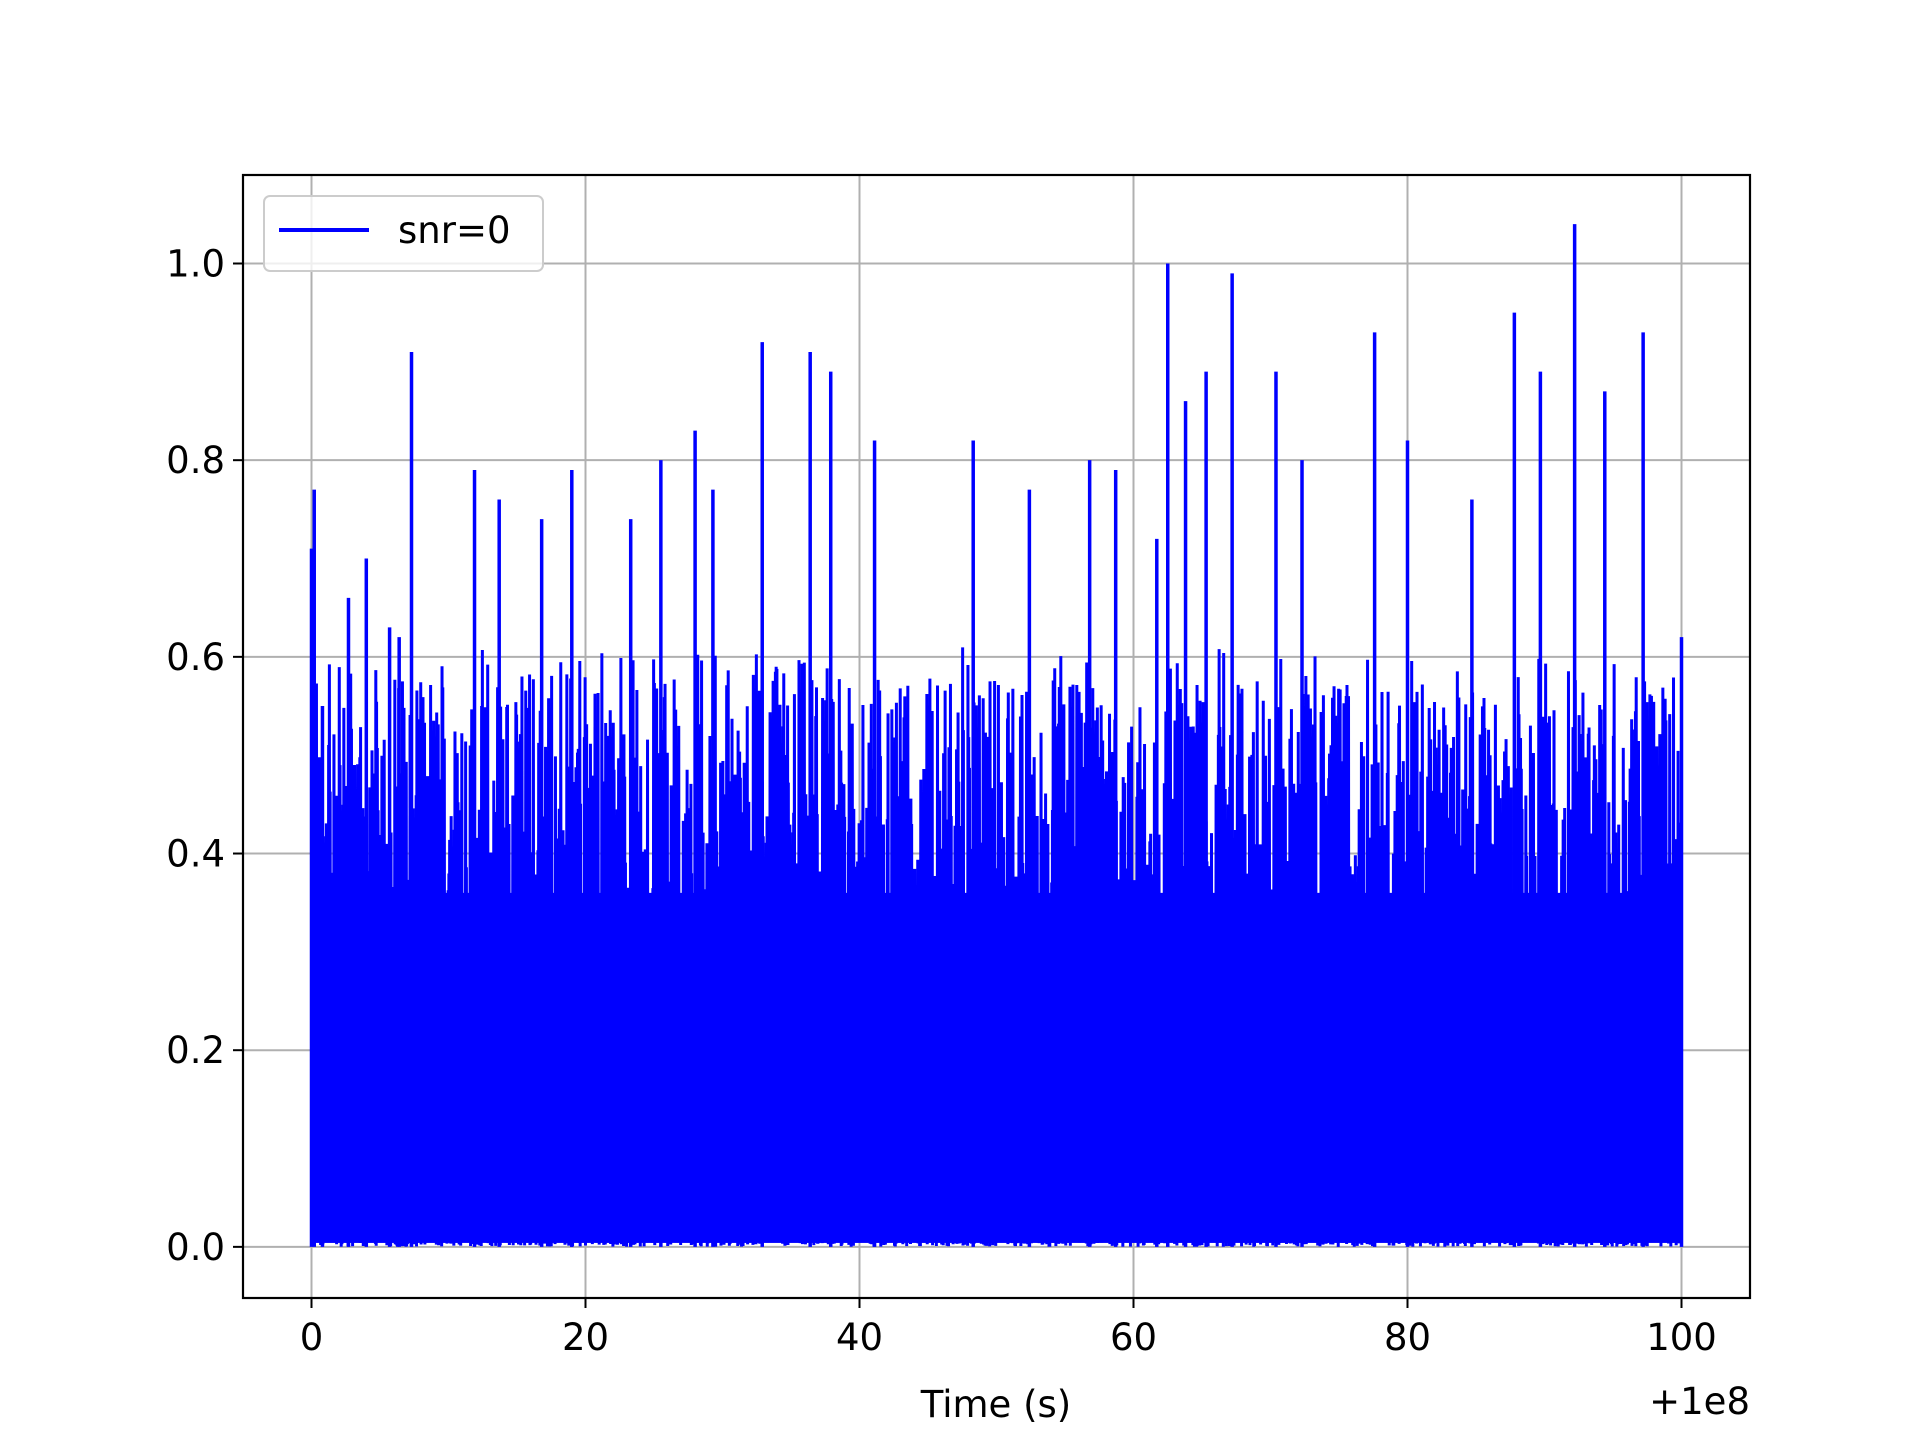 This screenshot has width=1920, height=1445. Describe the element at coordinates (195, 854) in the screenshot. I see `y-tick-label: 0.4` at that location.